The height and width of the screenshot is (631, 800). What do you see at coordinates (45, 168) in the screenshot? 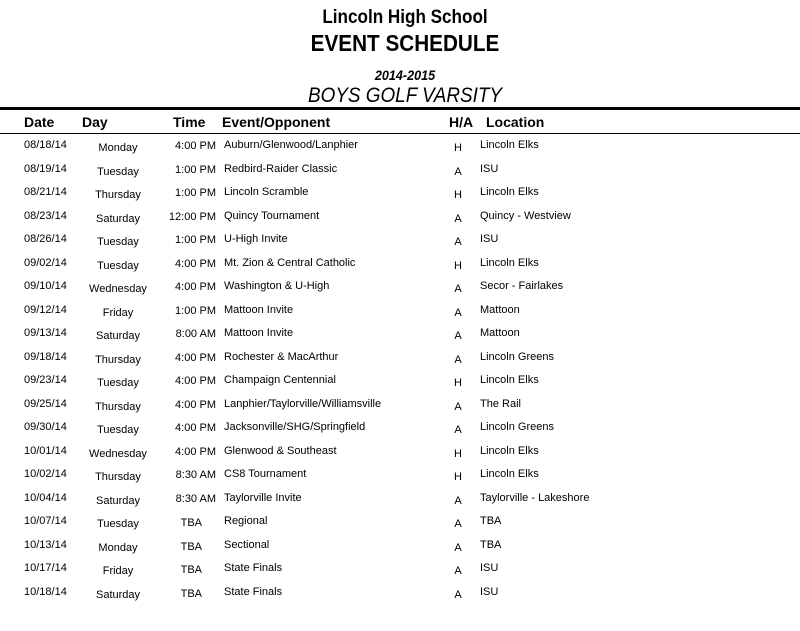
I see `cell-date: 08/19/14` at bounding box center [45, 168].